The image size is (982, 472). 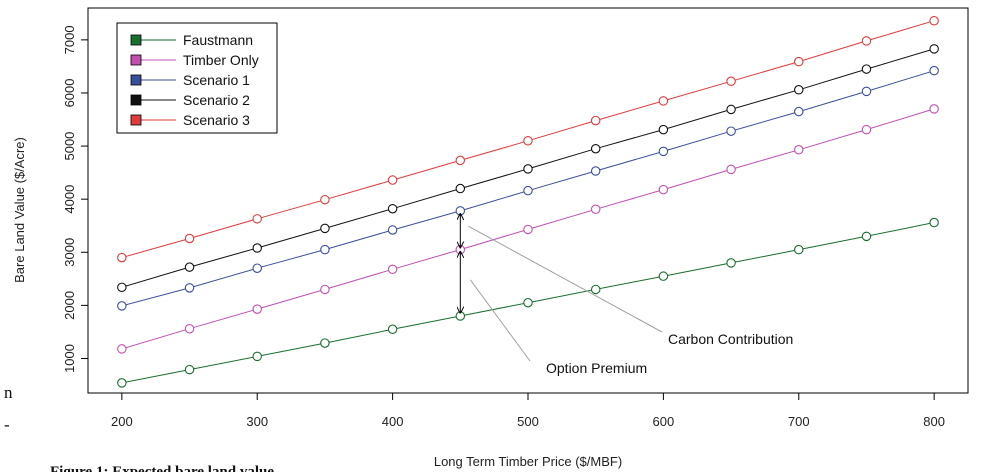 I want to click on x-tick-label: 800, so click(x=934, y=421).